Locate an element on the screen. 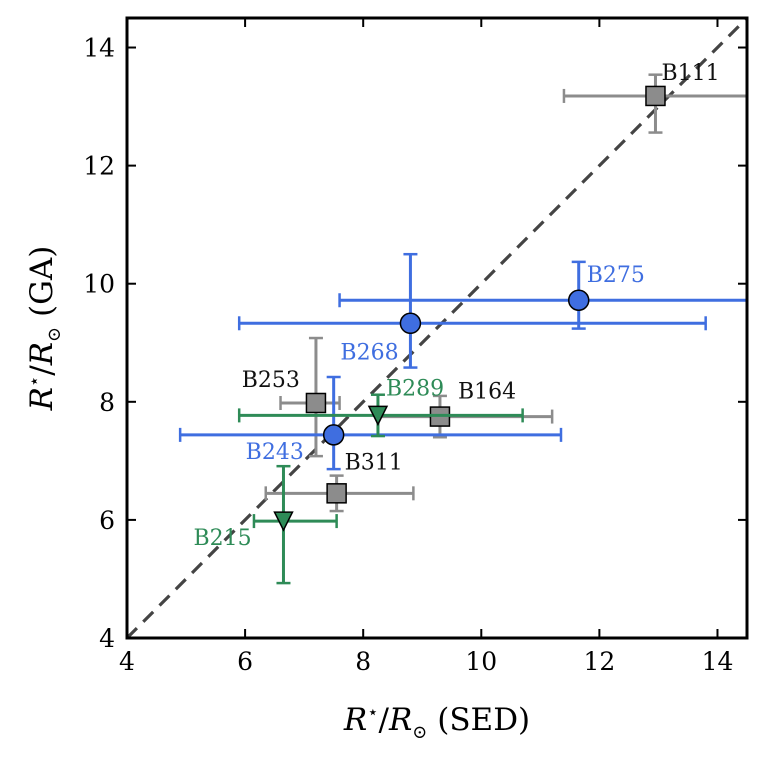 The height and width of the screenshot is (762, 767). point-label-b164: B164 is located at coordinates (487, 392).